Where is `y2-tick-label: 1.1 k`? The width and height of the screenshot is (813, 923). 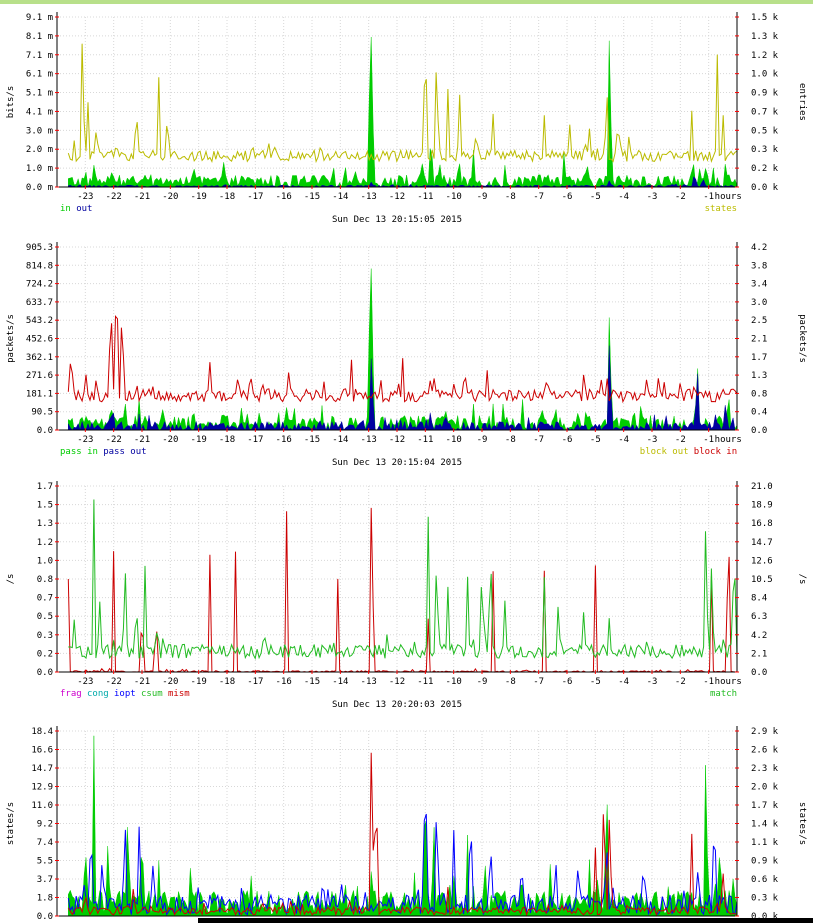 y2-tick-label: 1.1 k is located at coordinates (765, 843).